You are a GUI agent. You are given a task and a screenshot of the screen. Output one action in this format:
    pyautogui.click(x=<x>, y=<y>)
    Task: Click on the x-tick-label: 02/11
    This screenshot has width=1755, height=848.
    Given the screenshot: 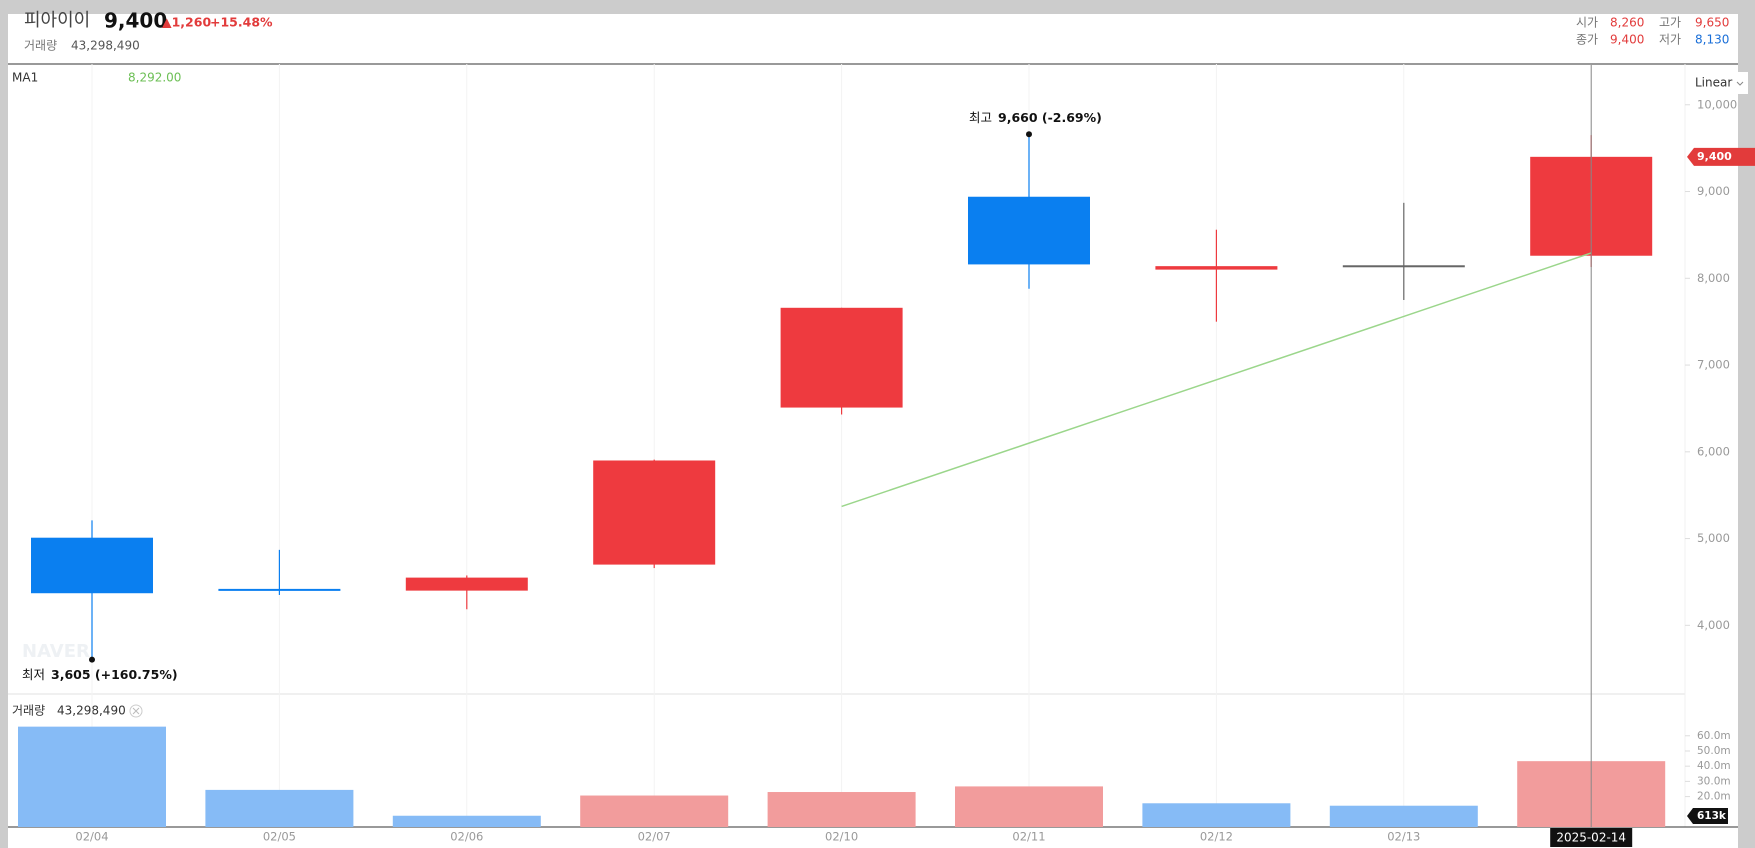 What is the action you would take?
    pyautogui.click(x=1028, y=837)
    